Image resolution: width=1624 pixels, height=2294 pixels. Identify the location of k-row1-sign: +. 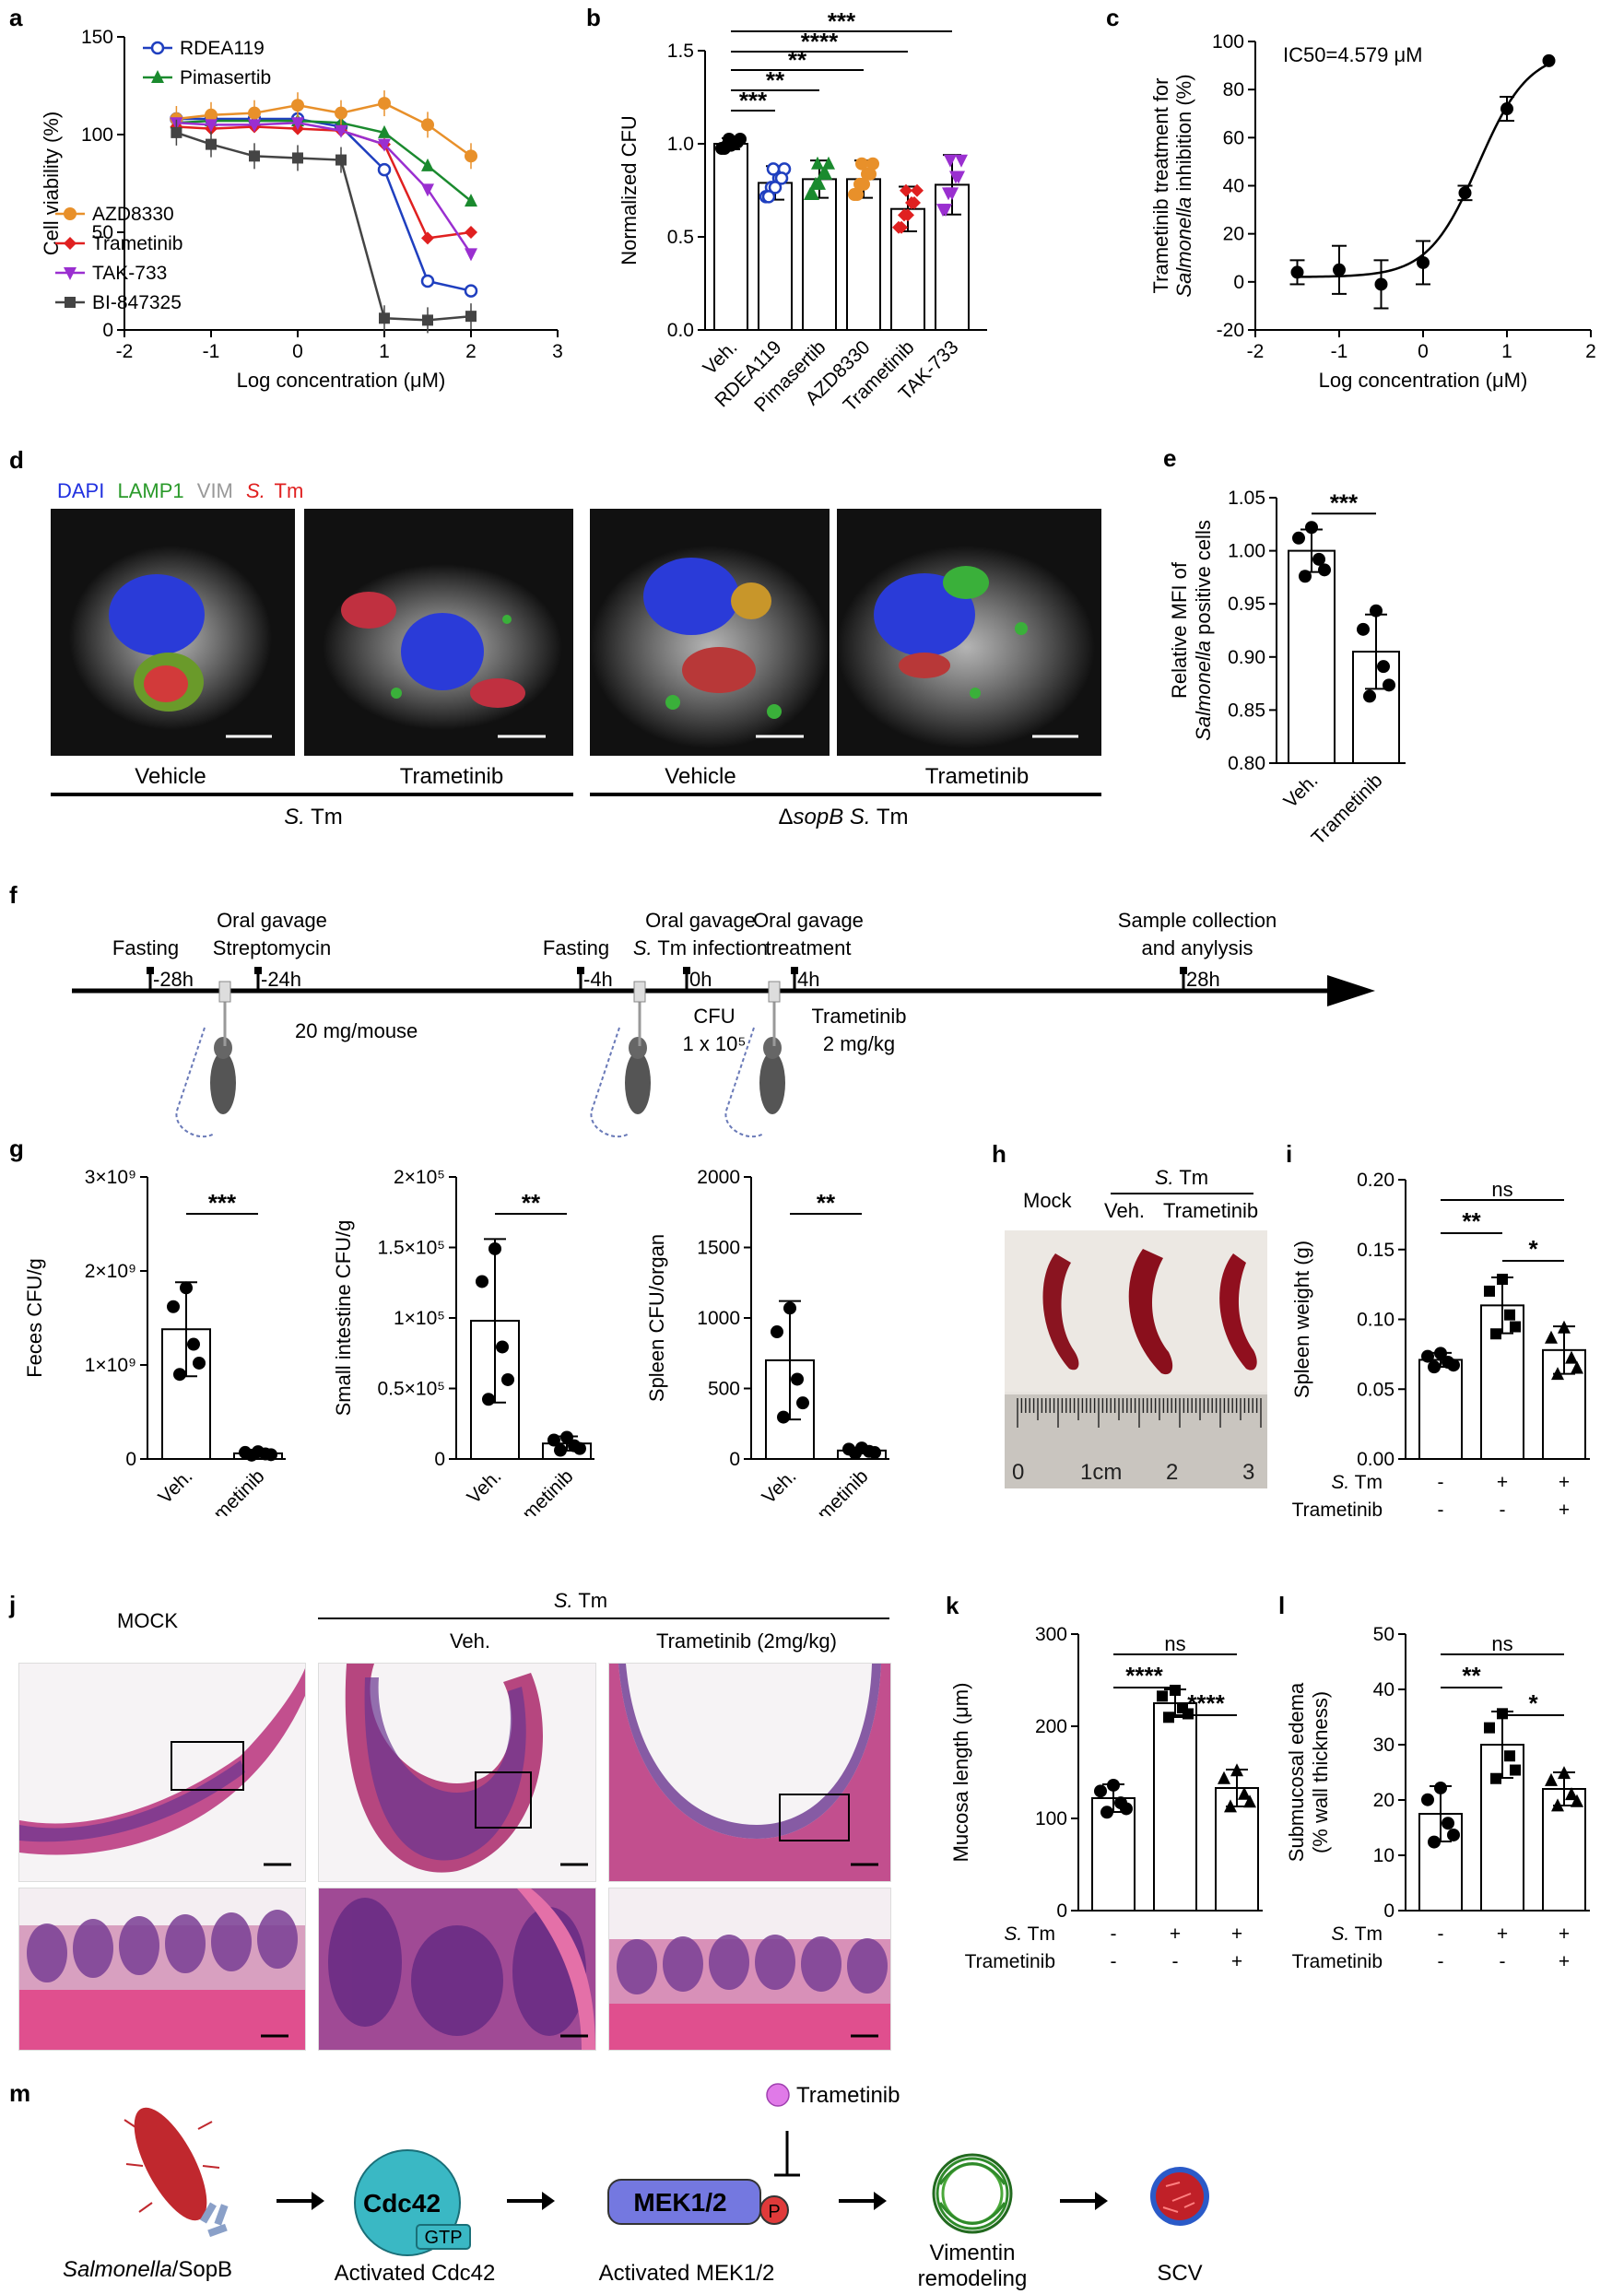
(1175, 1934).